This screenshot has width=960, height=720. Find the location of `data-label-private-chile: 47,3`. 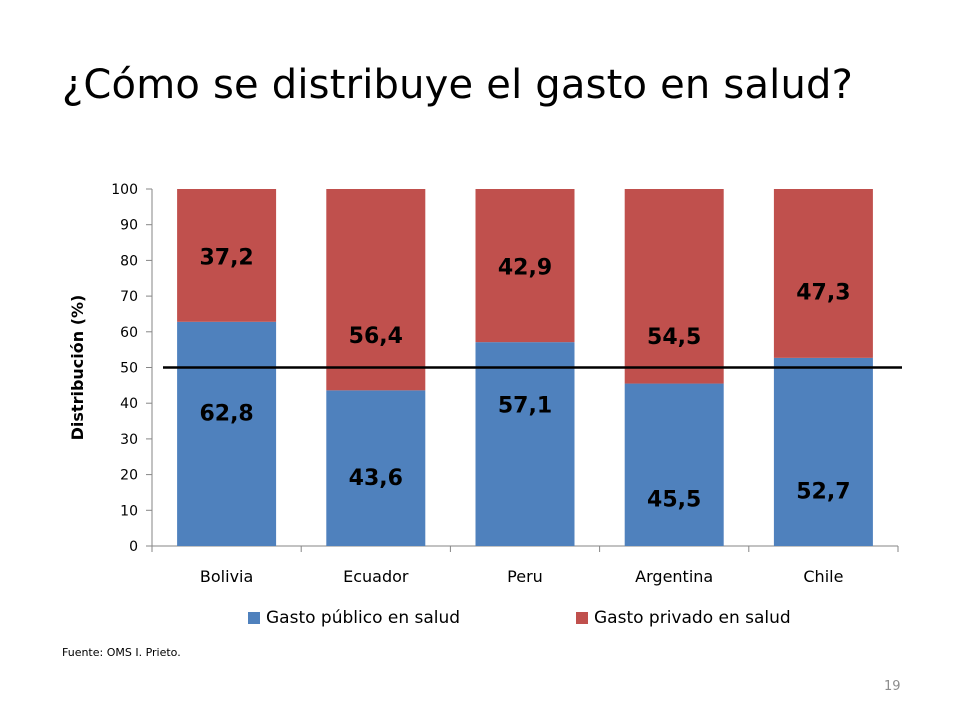

data-label-private-chile: 47,3 is located at coordinates (823, 292).